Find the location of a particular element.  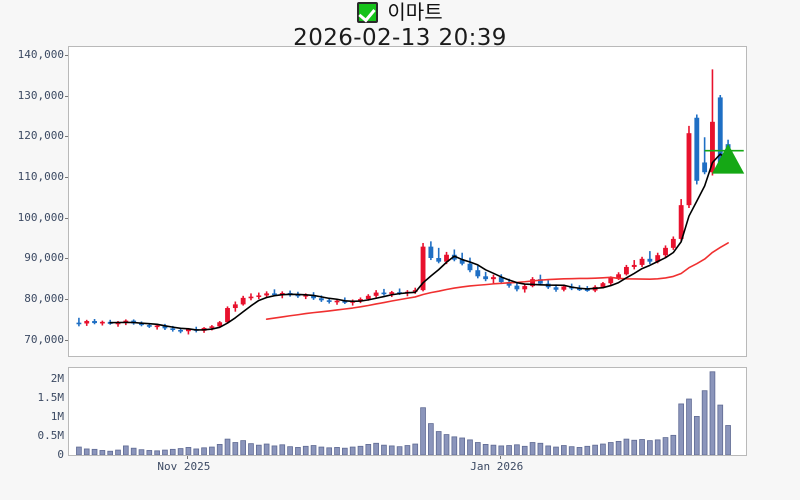

green-check-icon is located at coordinates (368, 12).